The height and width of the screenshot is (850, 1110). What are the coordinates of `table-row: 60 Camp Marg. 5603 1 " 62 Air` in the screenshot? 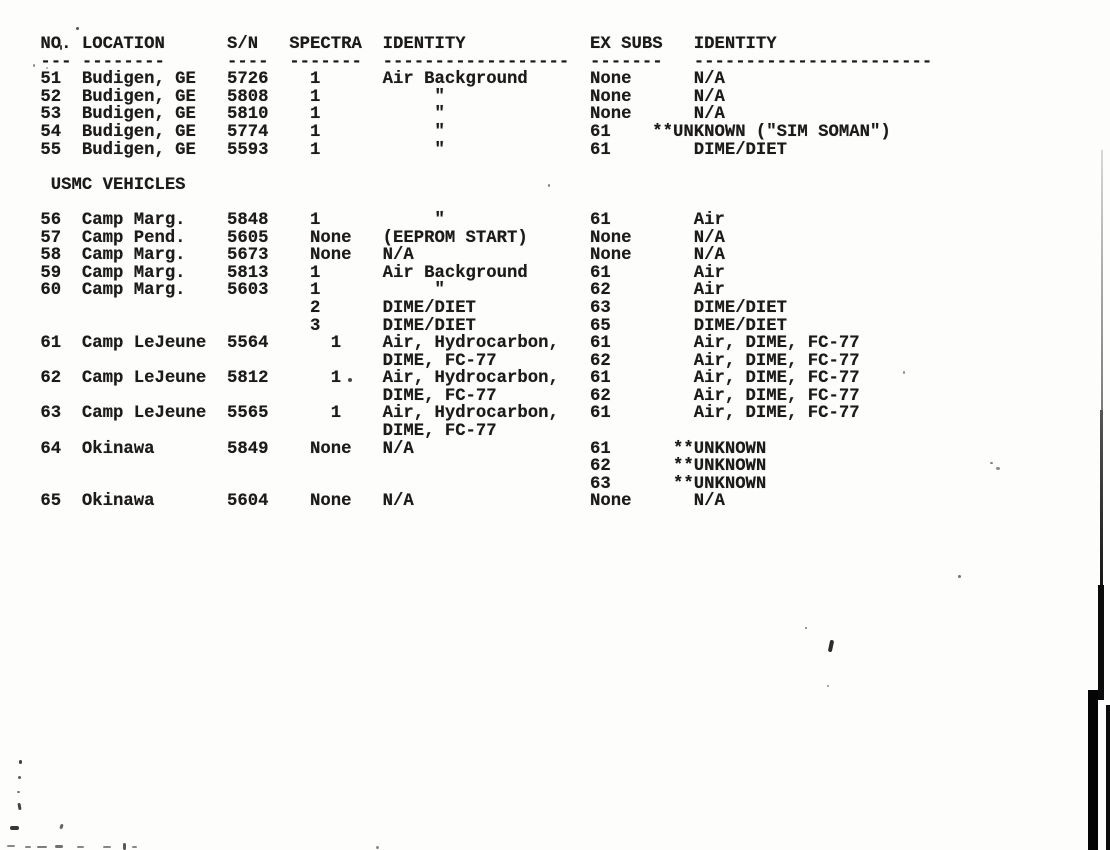 It's located at (377, 291).